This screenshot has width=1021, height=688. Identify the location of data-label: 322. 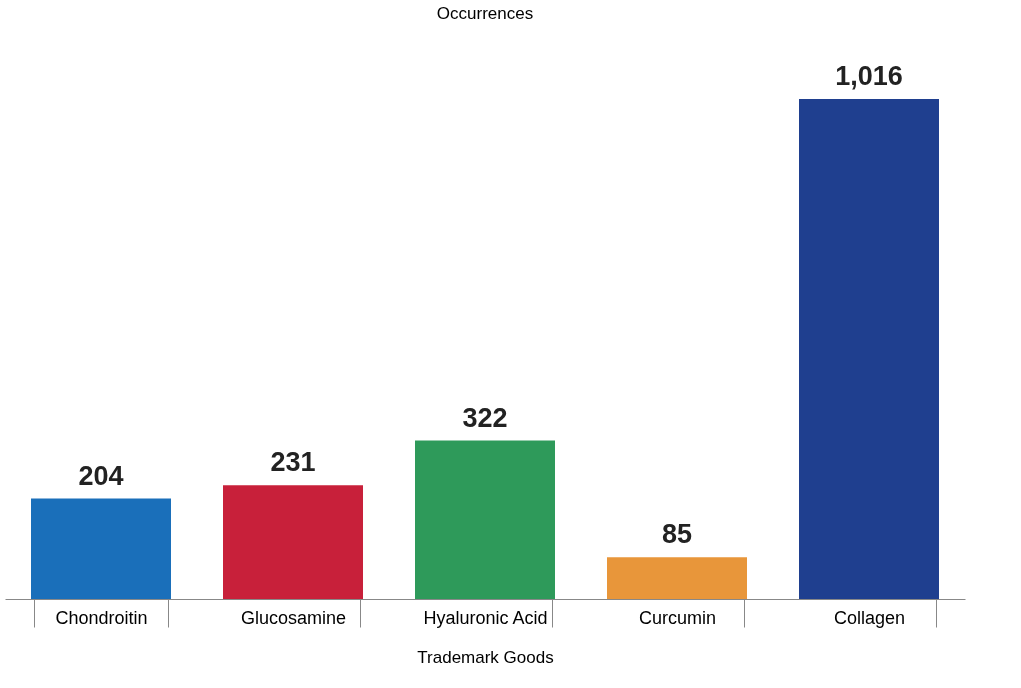
(485, 417).